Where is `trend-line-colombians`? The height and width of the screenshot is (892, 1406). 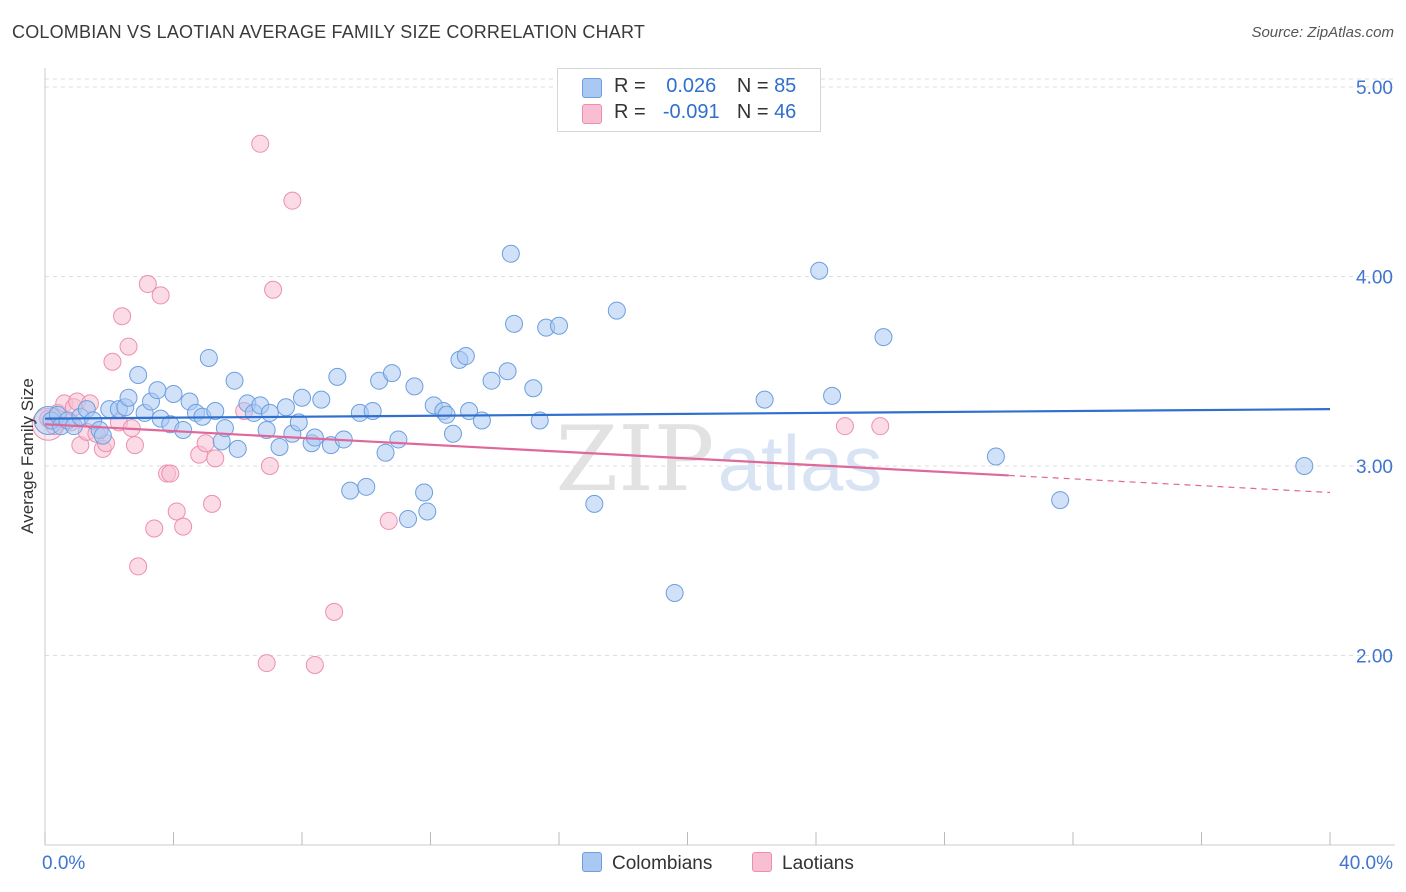 trend-line-colombians is located at coordinates (687, 414).